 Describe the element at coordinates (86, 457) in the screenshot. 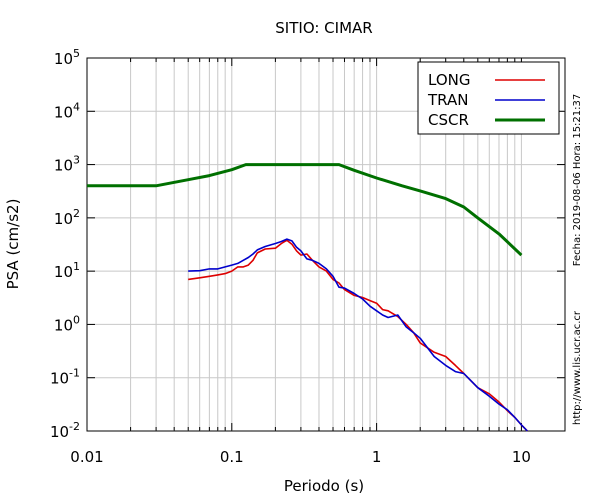

I see `x-tick-label: 0.01` at that location.